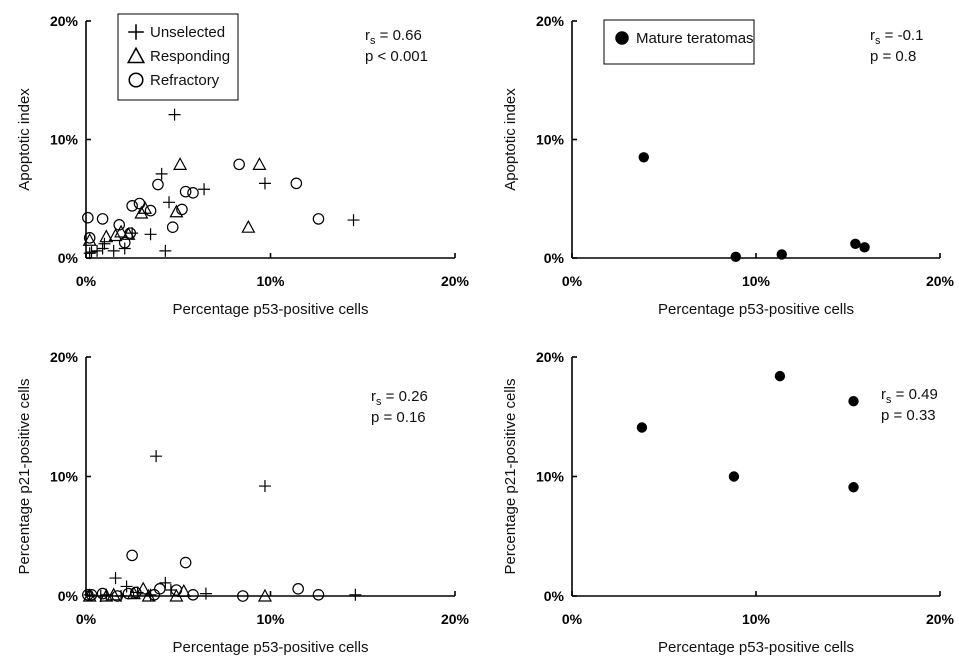  I want to click on legend-entry: Mature teratomas, so click(695, 38).